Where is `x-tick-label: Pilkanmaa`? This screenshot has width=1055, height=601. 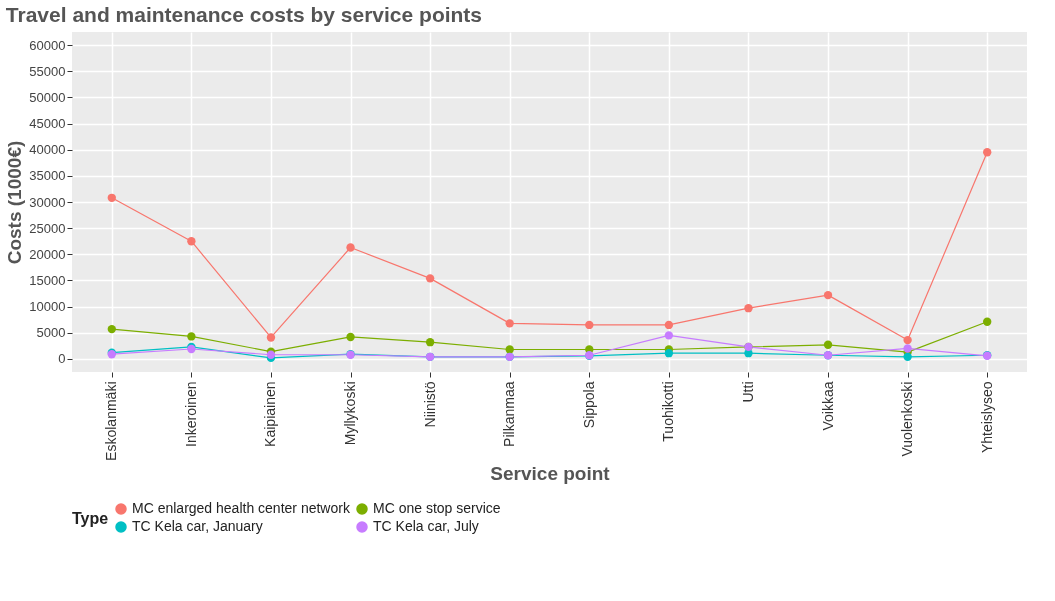
x-tick-label: Pilkanmaa is located at coordinates (509, 414).